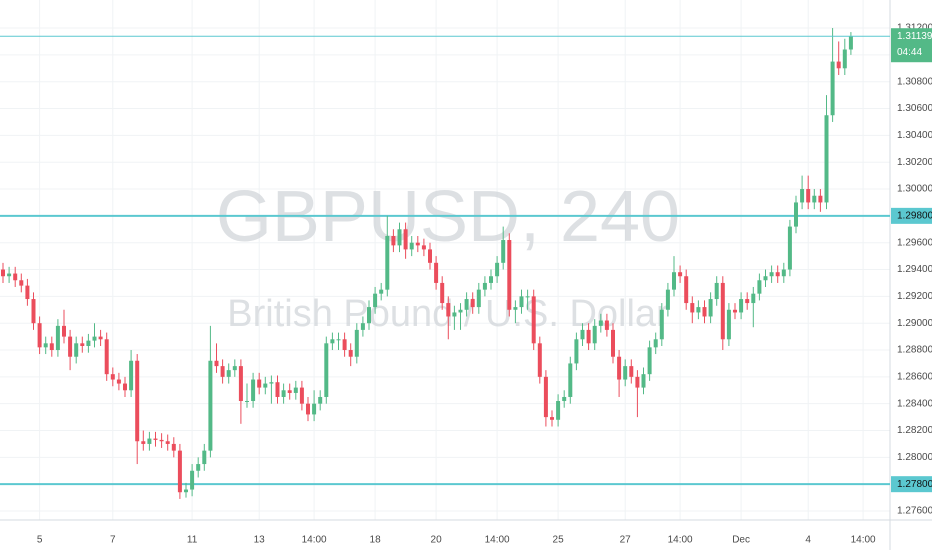 The width and height of the screenshot is (932, 550). What do you see at coordinates (260, 540) in the screenshot?
I see `x-tick-label: 13` at bounding box center [260, 540].